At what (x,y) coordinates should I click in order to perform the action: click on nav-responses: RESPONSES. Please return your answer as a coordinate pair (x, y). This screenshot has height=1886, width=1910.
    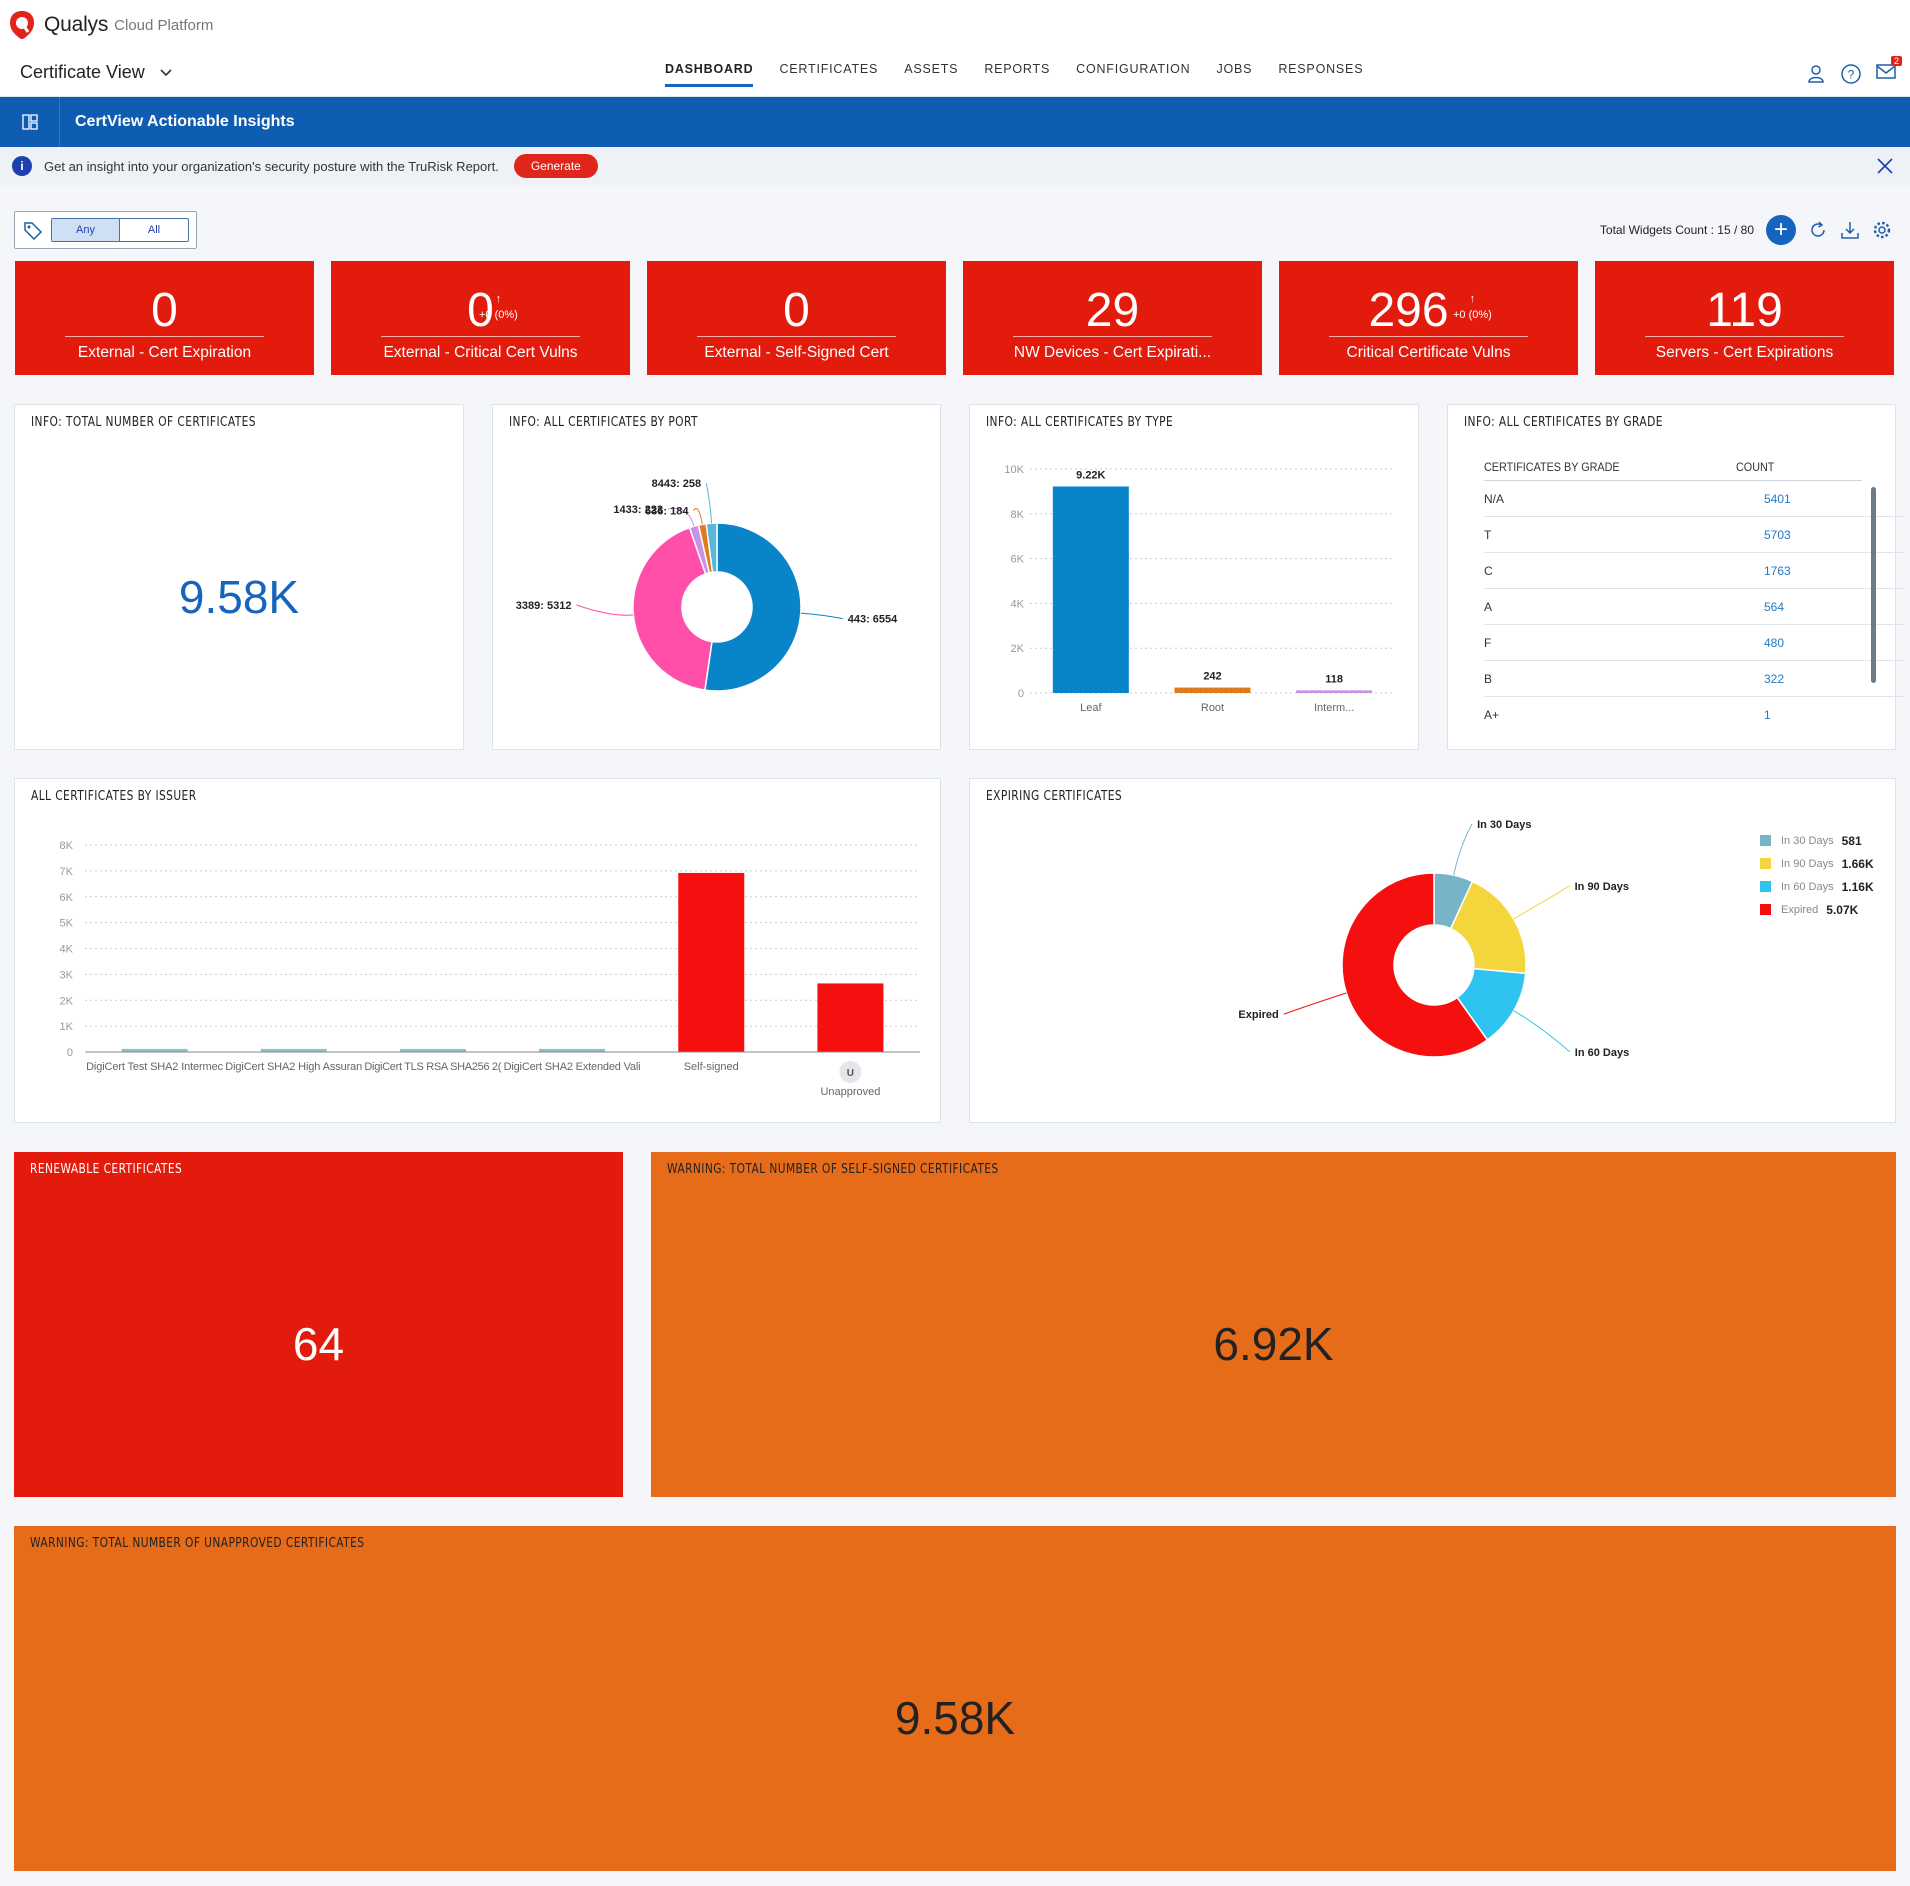
    Looking at the image, I should click on (1321, 69).